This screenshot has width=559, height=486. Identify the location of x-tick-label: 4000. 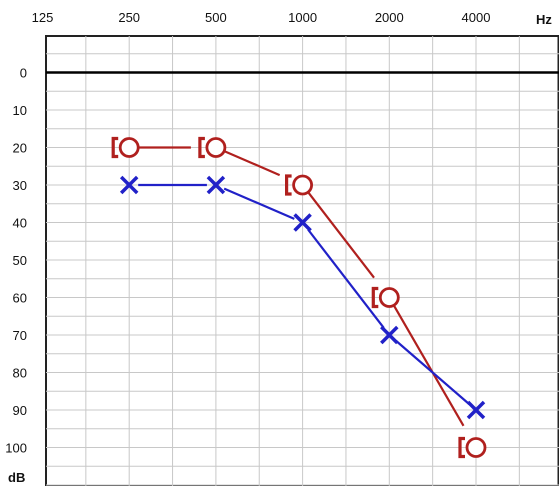
(476, 17).